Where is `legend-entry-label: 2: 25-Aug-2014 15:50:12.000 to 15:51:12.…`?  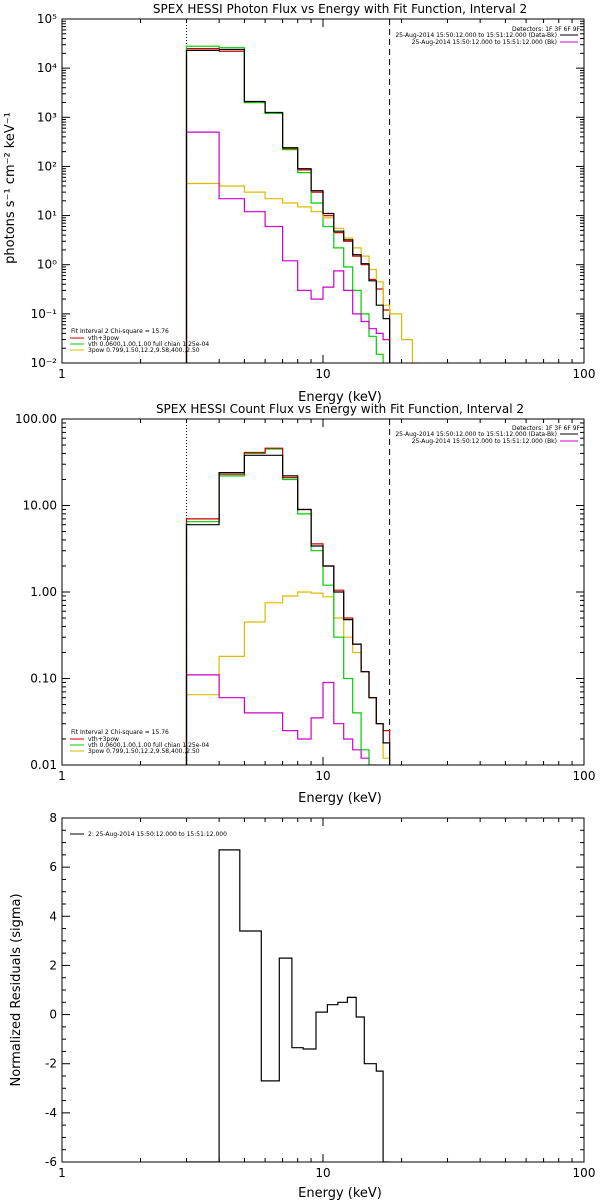
legend-entry-label: 2: 25-Aug-2014 15:50:12.000 to 15:51:12.… is located at coordinates (157, 834).